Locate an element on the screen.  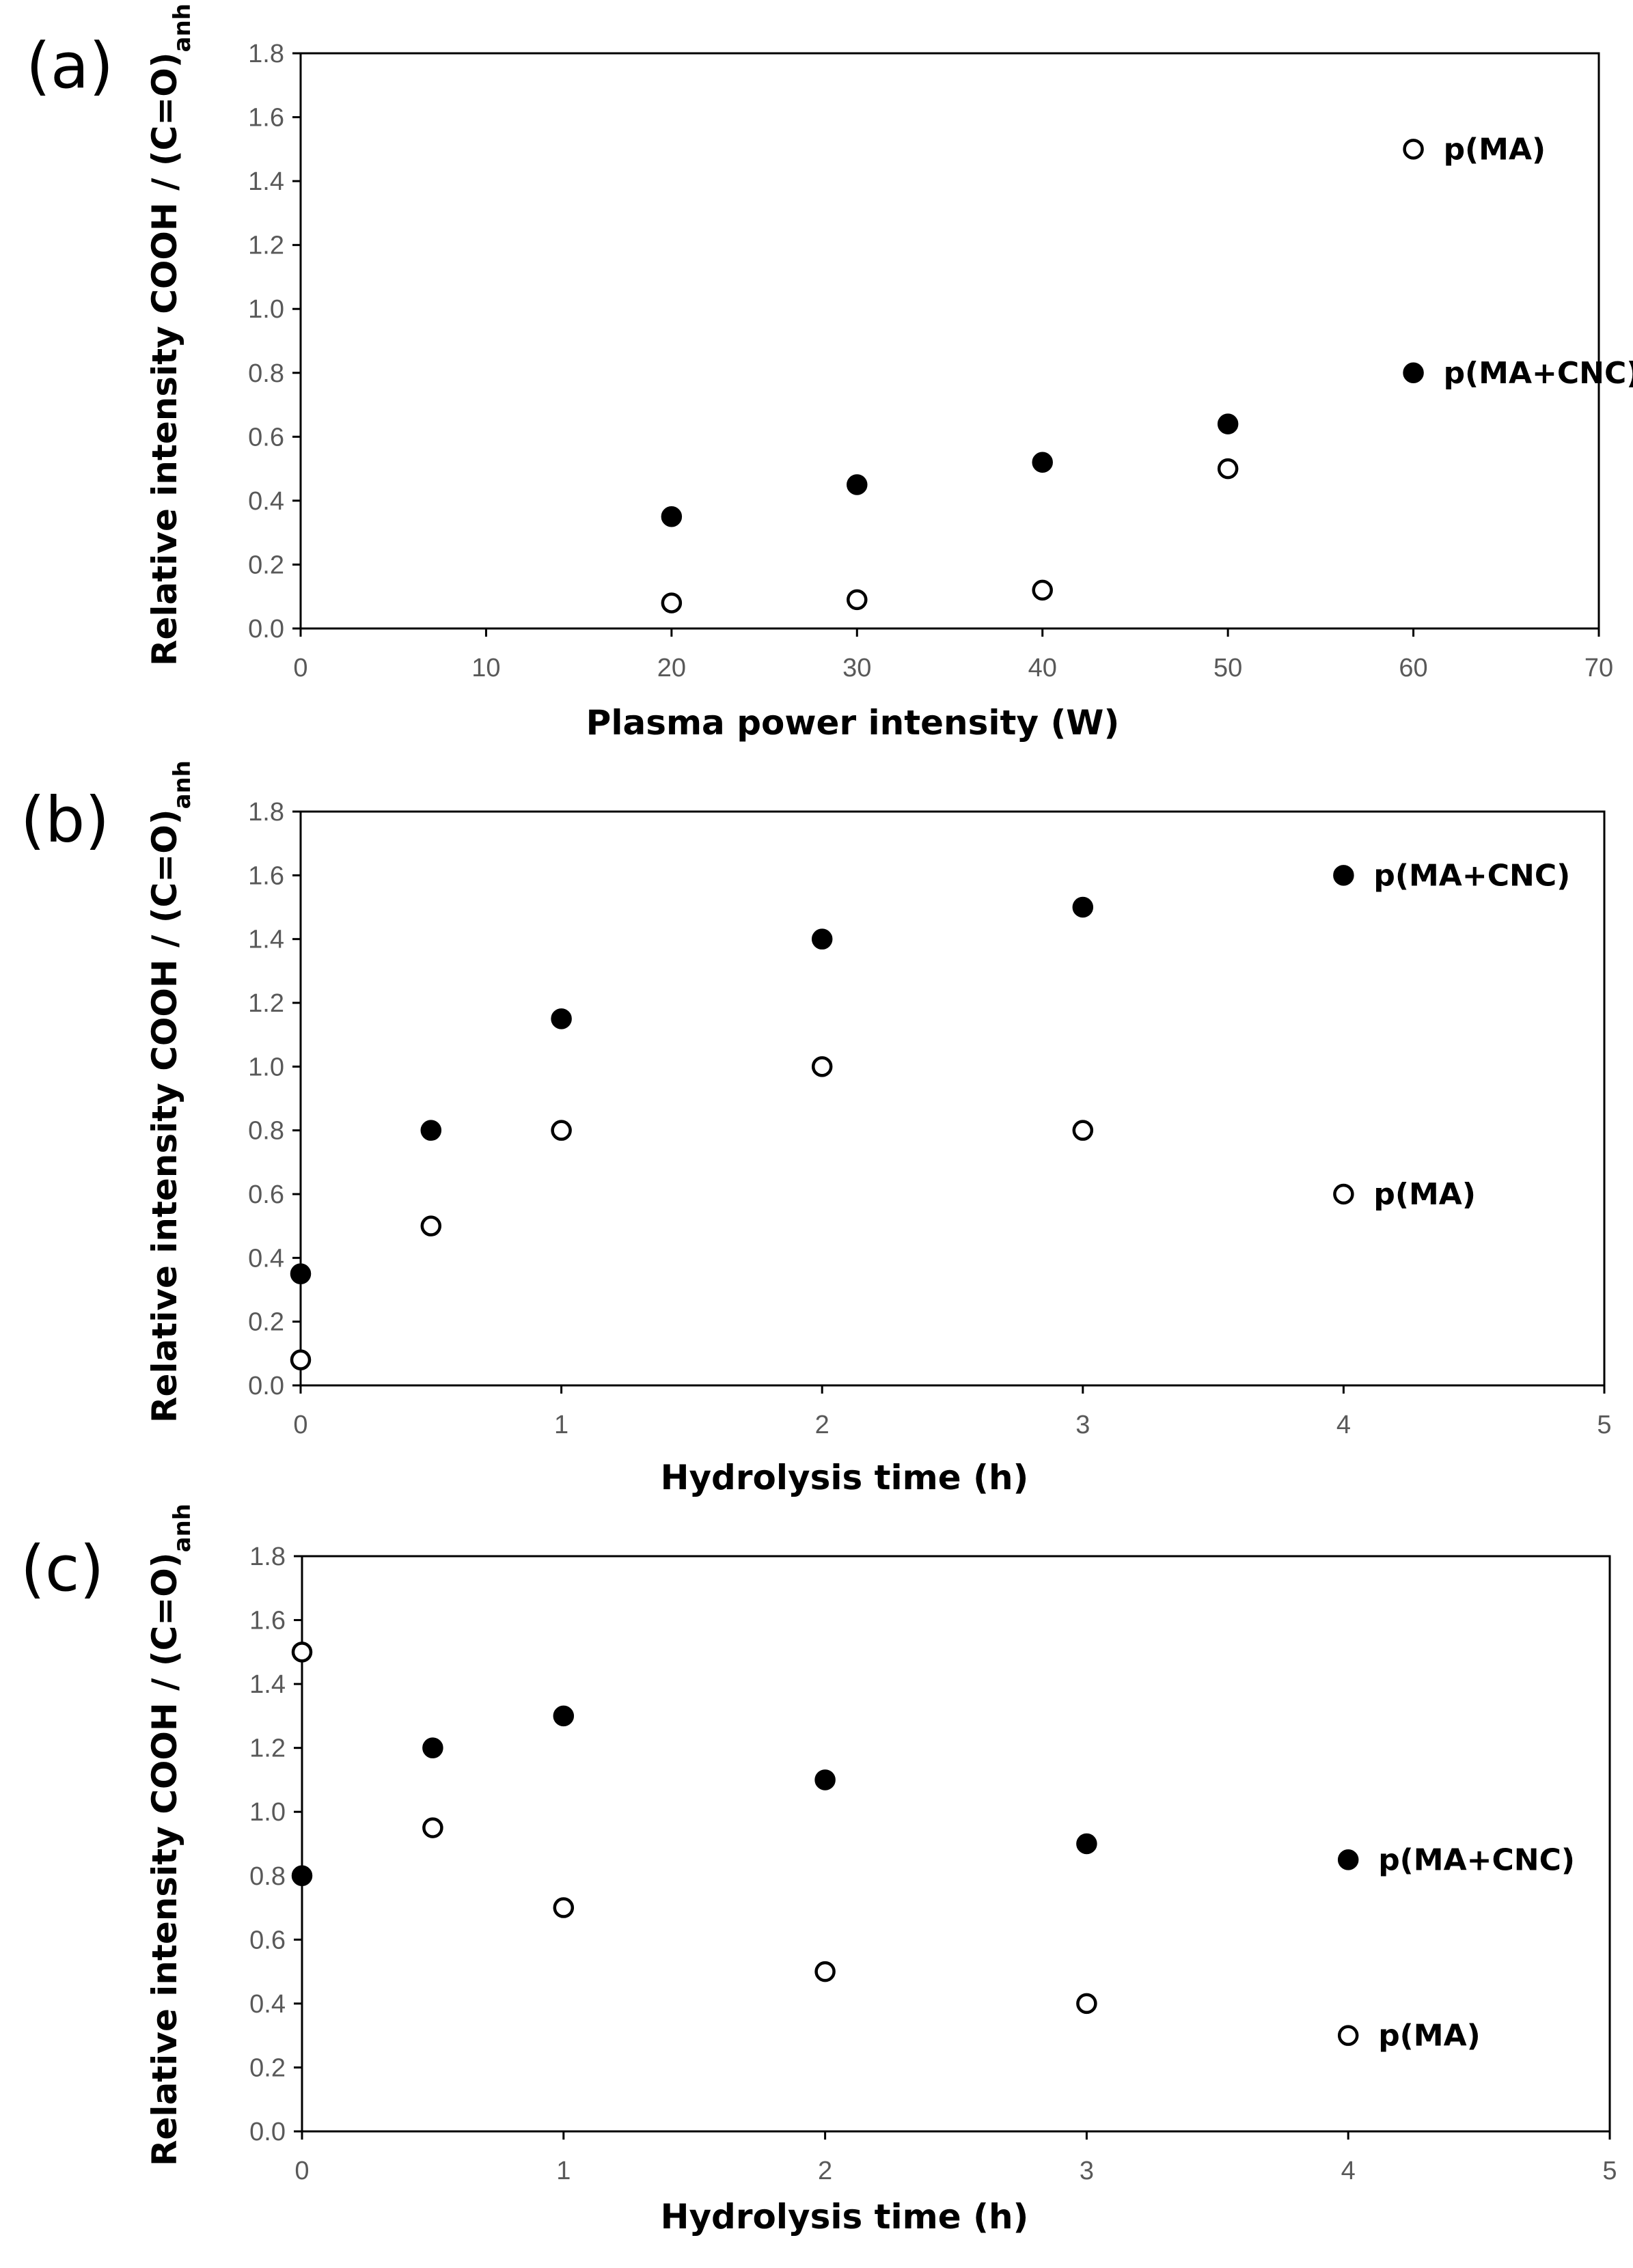
y-axis-title-main-b: Relative intensity COOH / (C=O) is located at coordinates (164, 1116).